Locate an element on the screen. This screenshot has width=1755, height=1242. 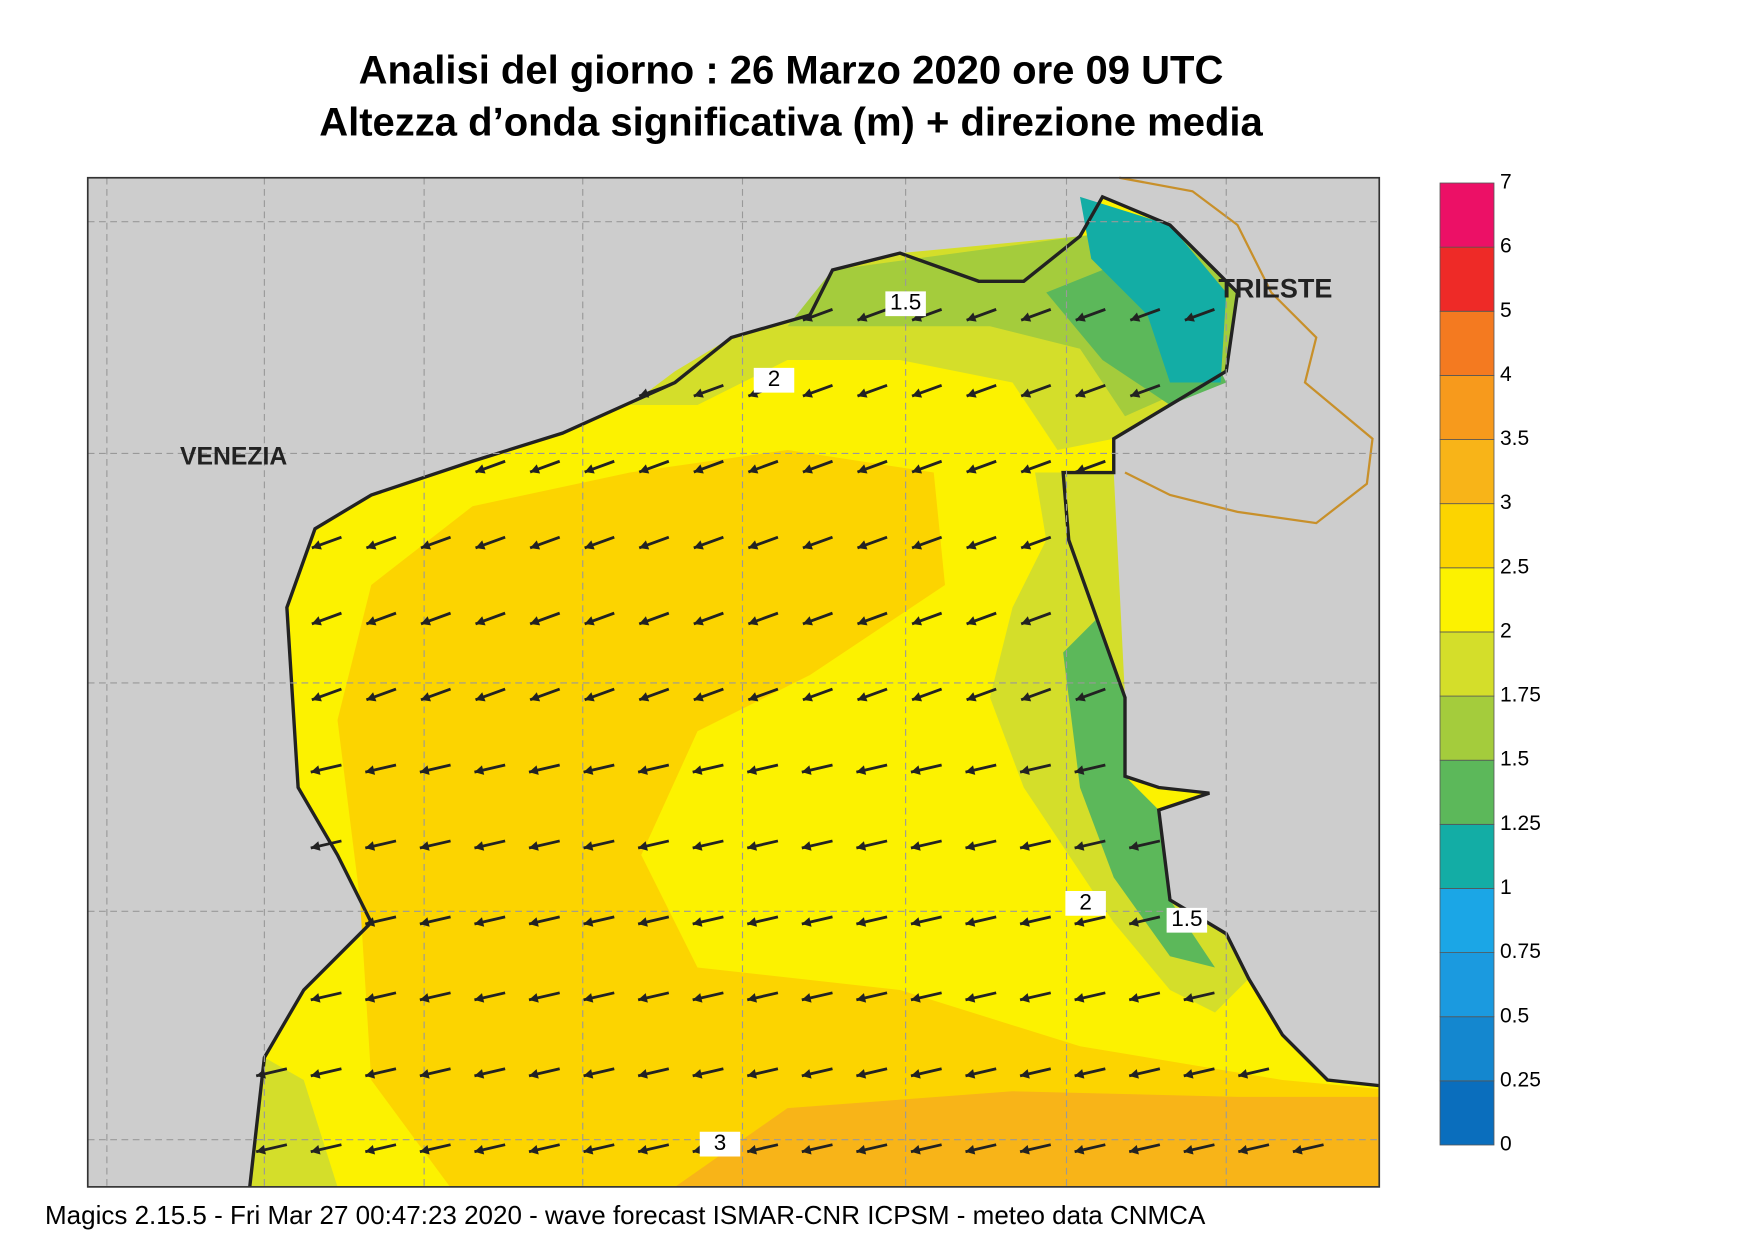
colorbar-tick-label: 1.25 is located at coordinates (1520, 823).